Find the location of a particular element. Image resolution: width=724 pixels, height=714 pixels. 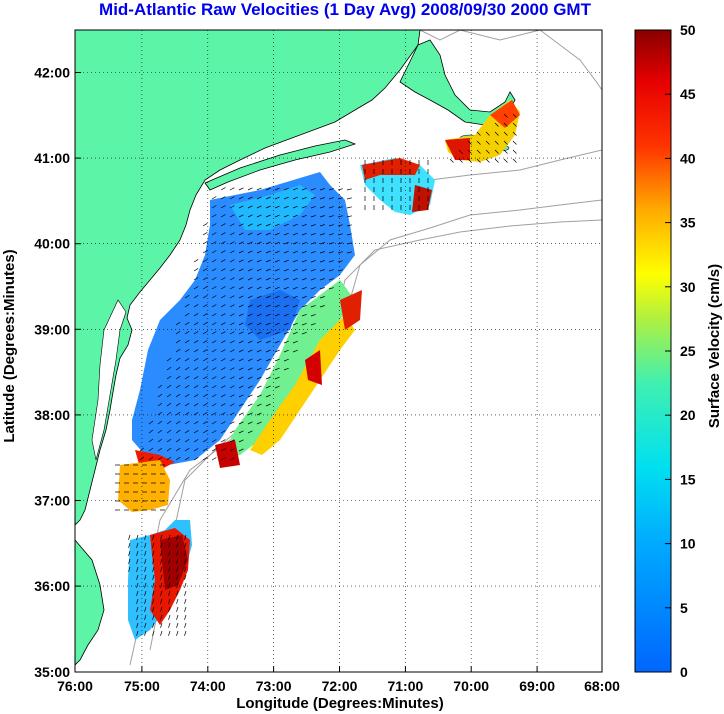

velocity-edge-green is located at coordinates (287, 370).